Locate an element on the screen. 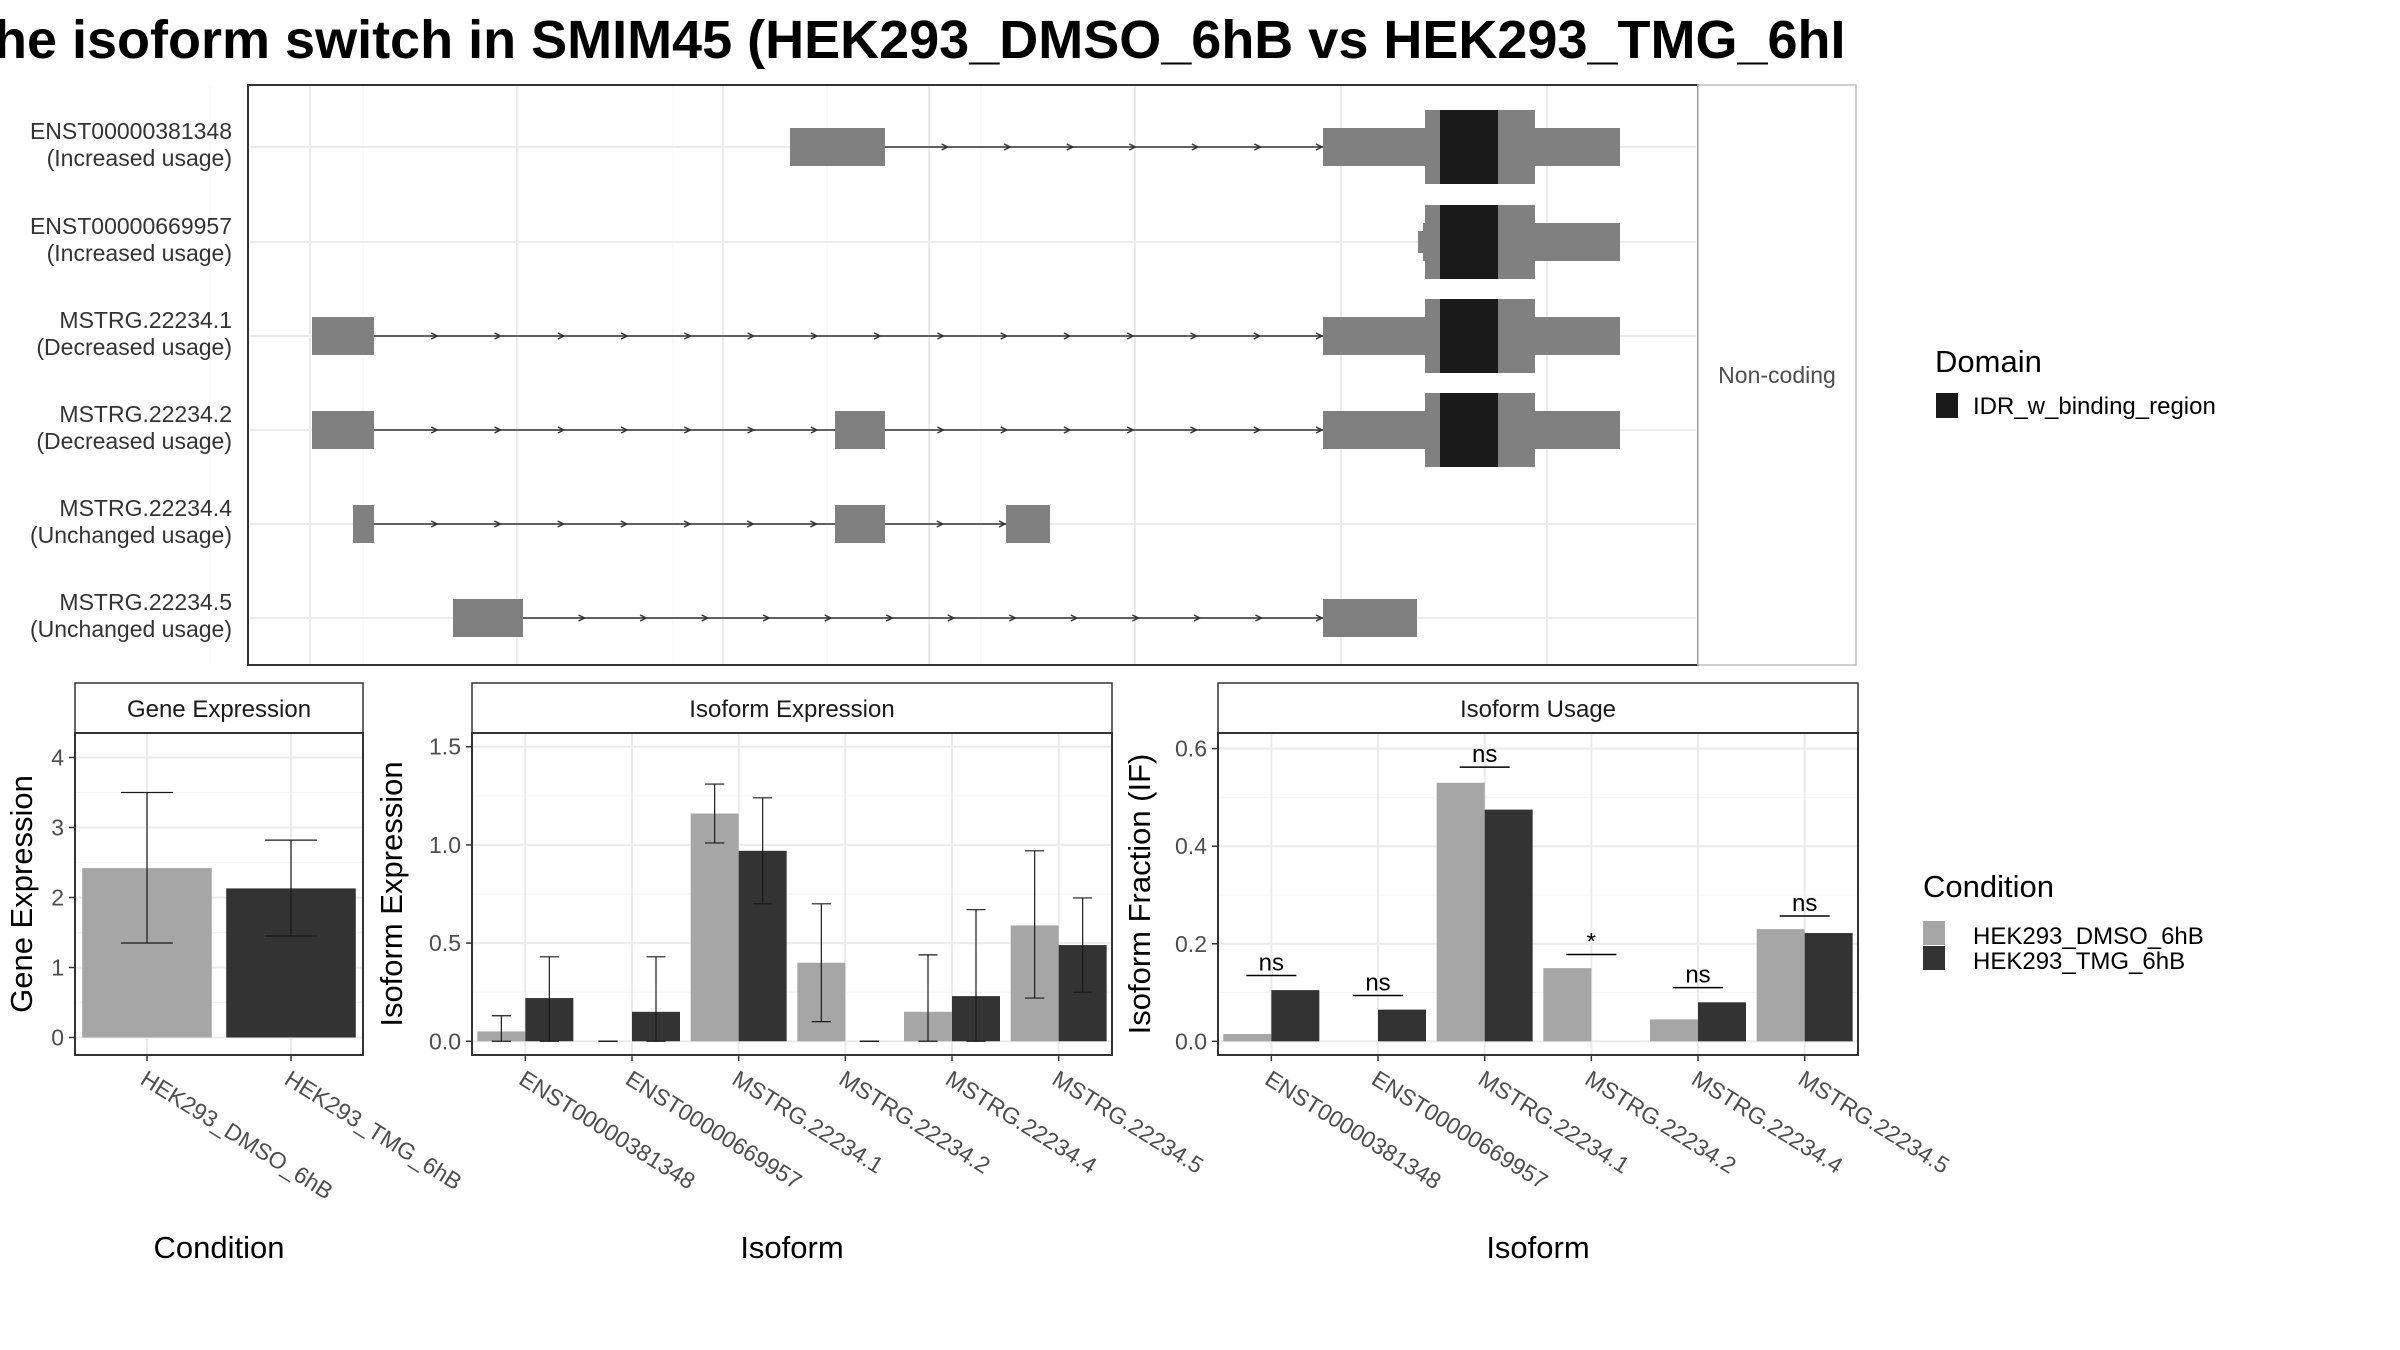 This screenshot has height=1350, width=2400. significance-label: * is located at coordinates (1591, 941).